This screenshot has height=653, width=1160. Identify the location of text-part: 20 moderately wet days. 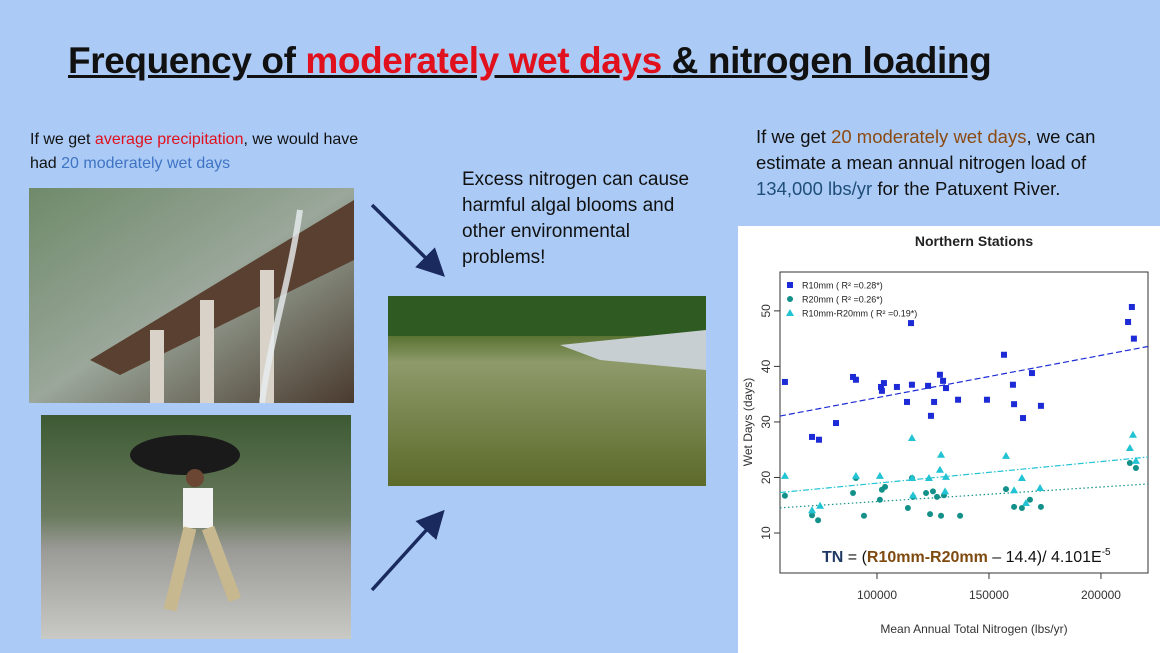
(929, 136).